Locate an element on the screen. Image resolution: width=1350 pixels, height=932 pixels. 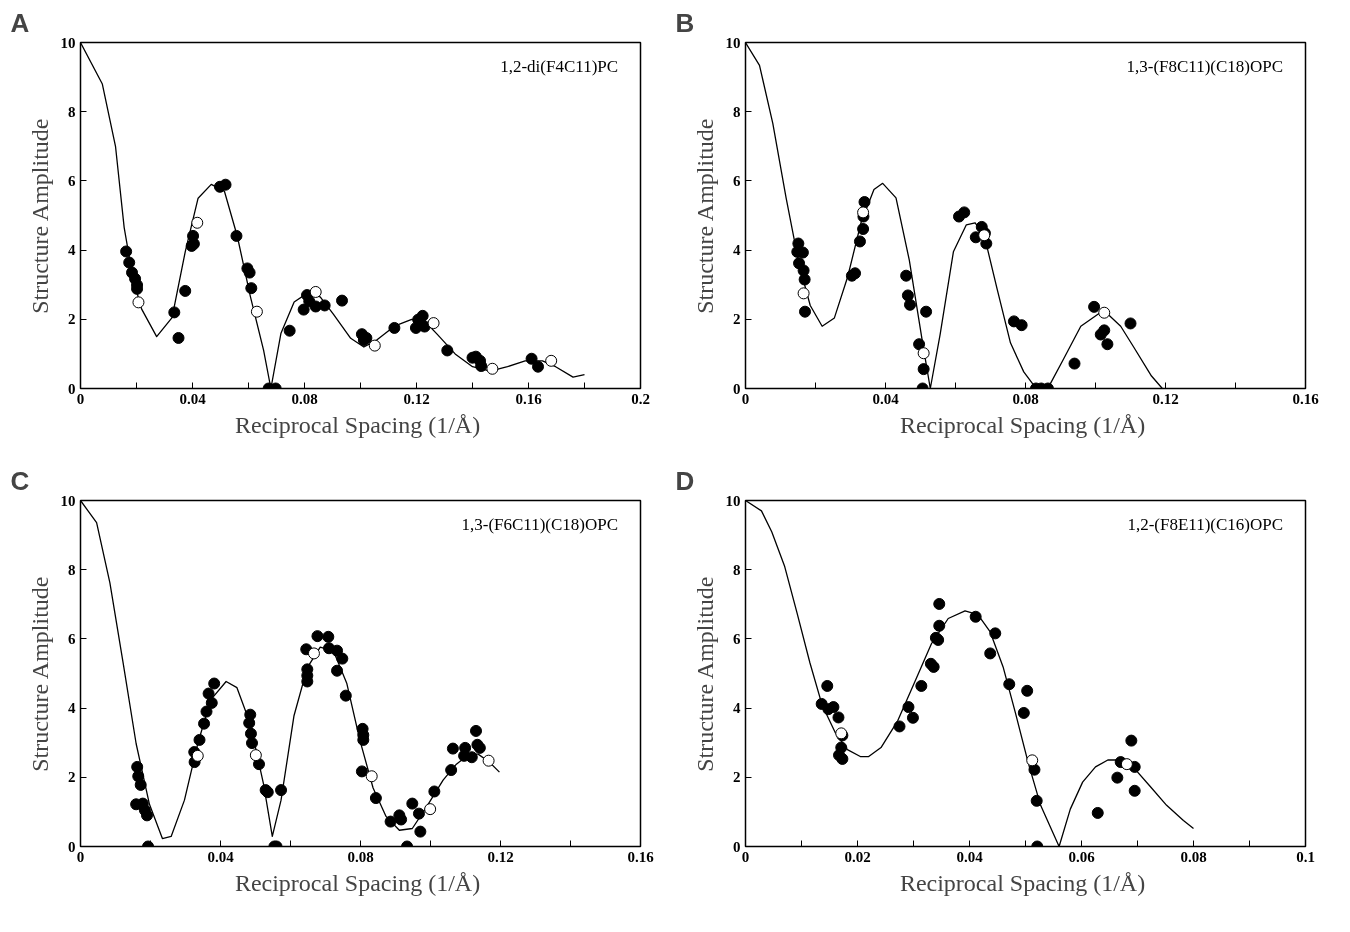
chart-title: B is located at coordinates (685, 22).